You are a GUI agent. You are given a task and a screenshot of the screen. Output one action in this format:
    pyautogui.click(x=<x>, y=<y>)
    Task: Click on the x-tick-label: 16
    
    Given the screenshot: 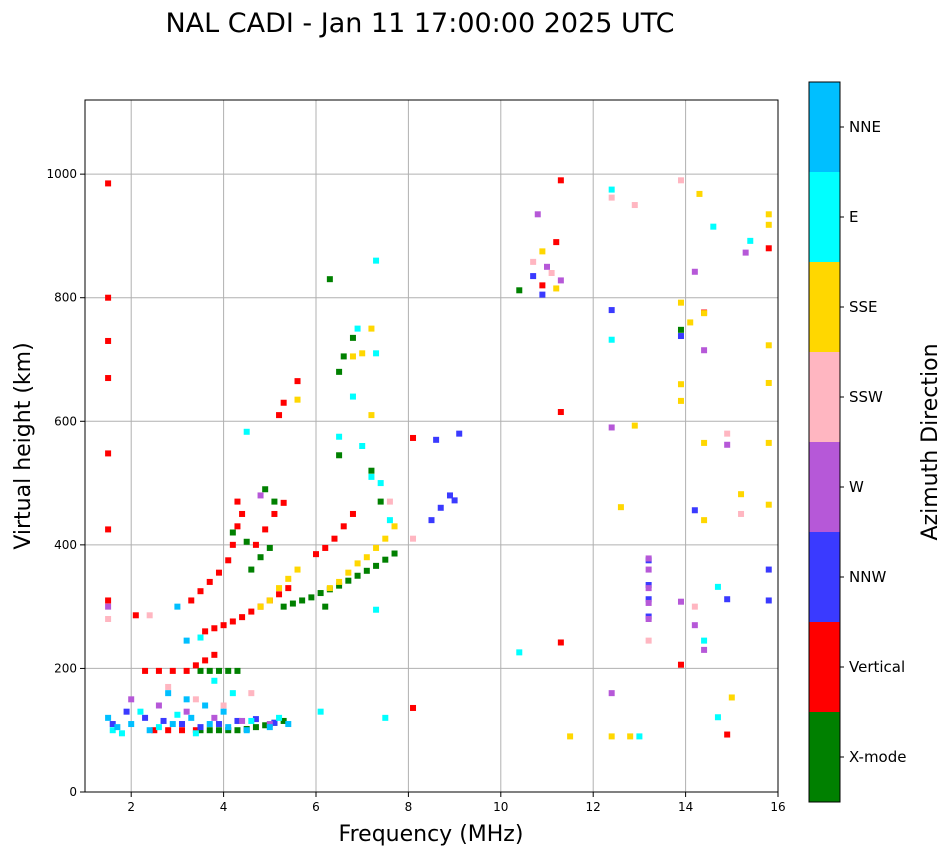 What is the action you would take?
    pyautogui.click(x=777, y=807)
    